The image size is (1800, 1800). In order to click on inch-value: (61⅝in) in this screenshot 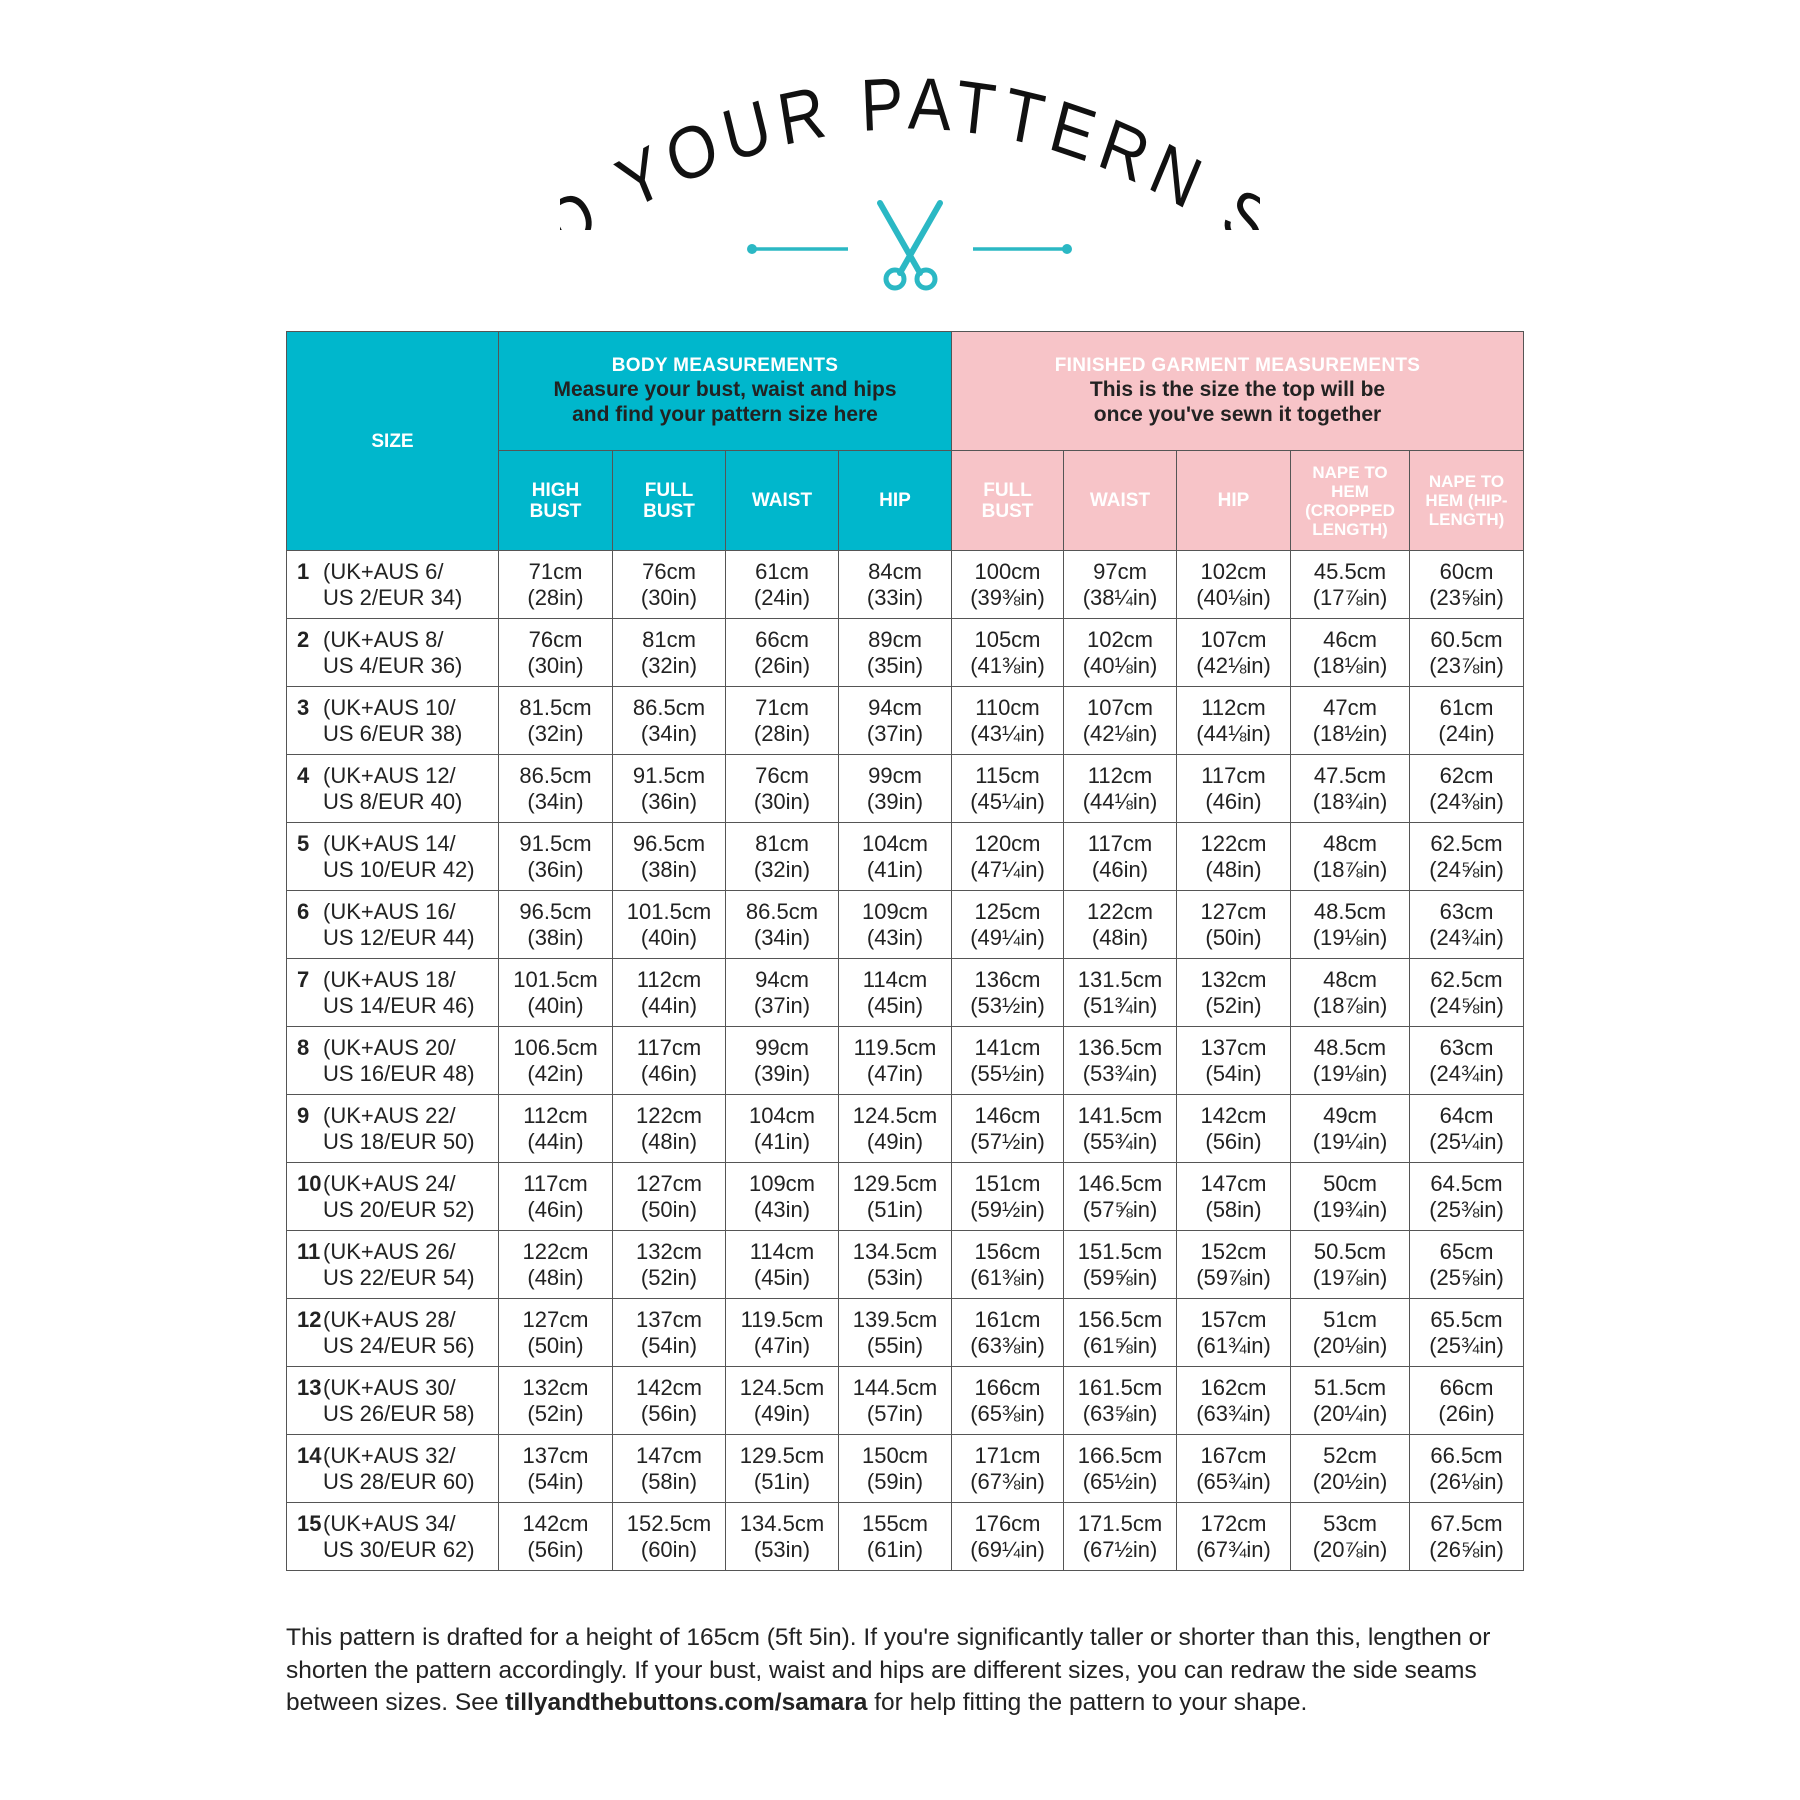, I will do `click(1120, 1345)`.